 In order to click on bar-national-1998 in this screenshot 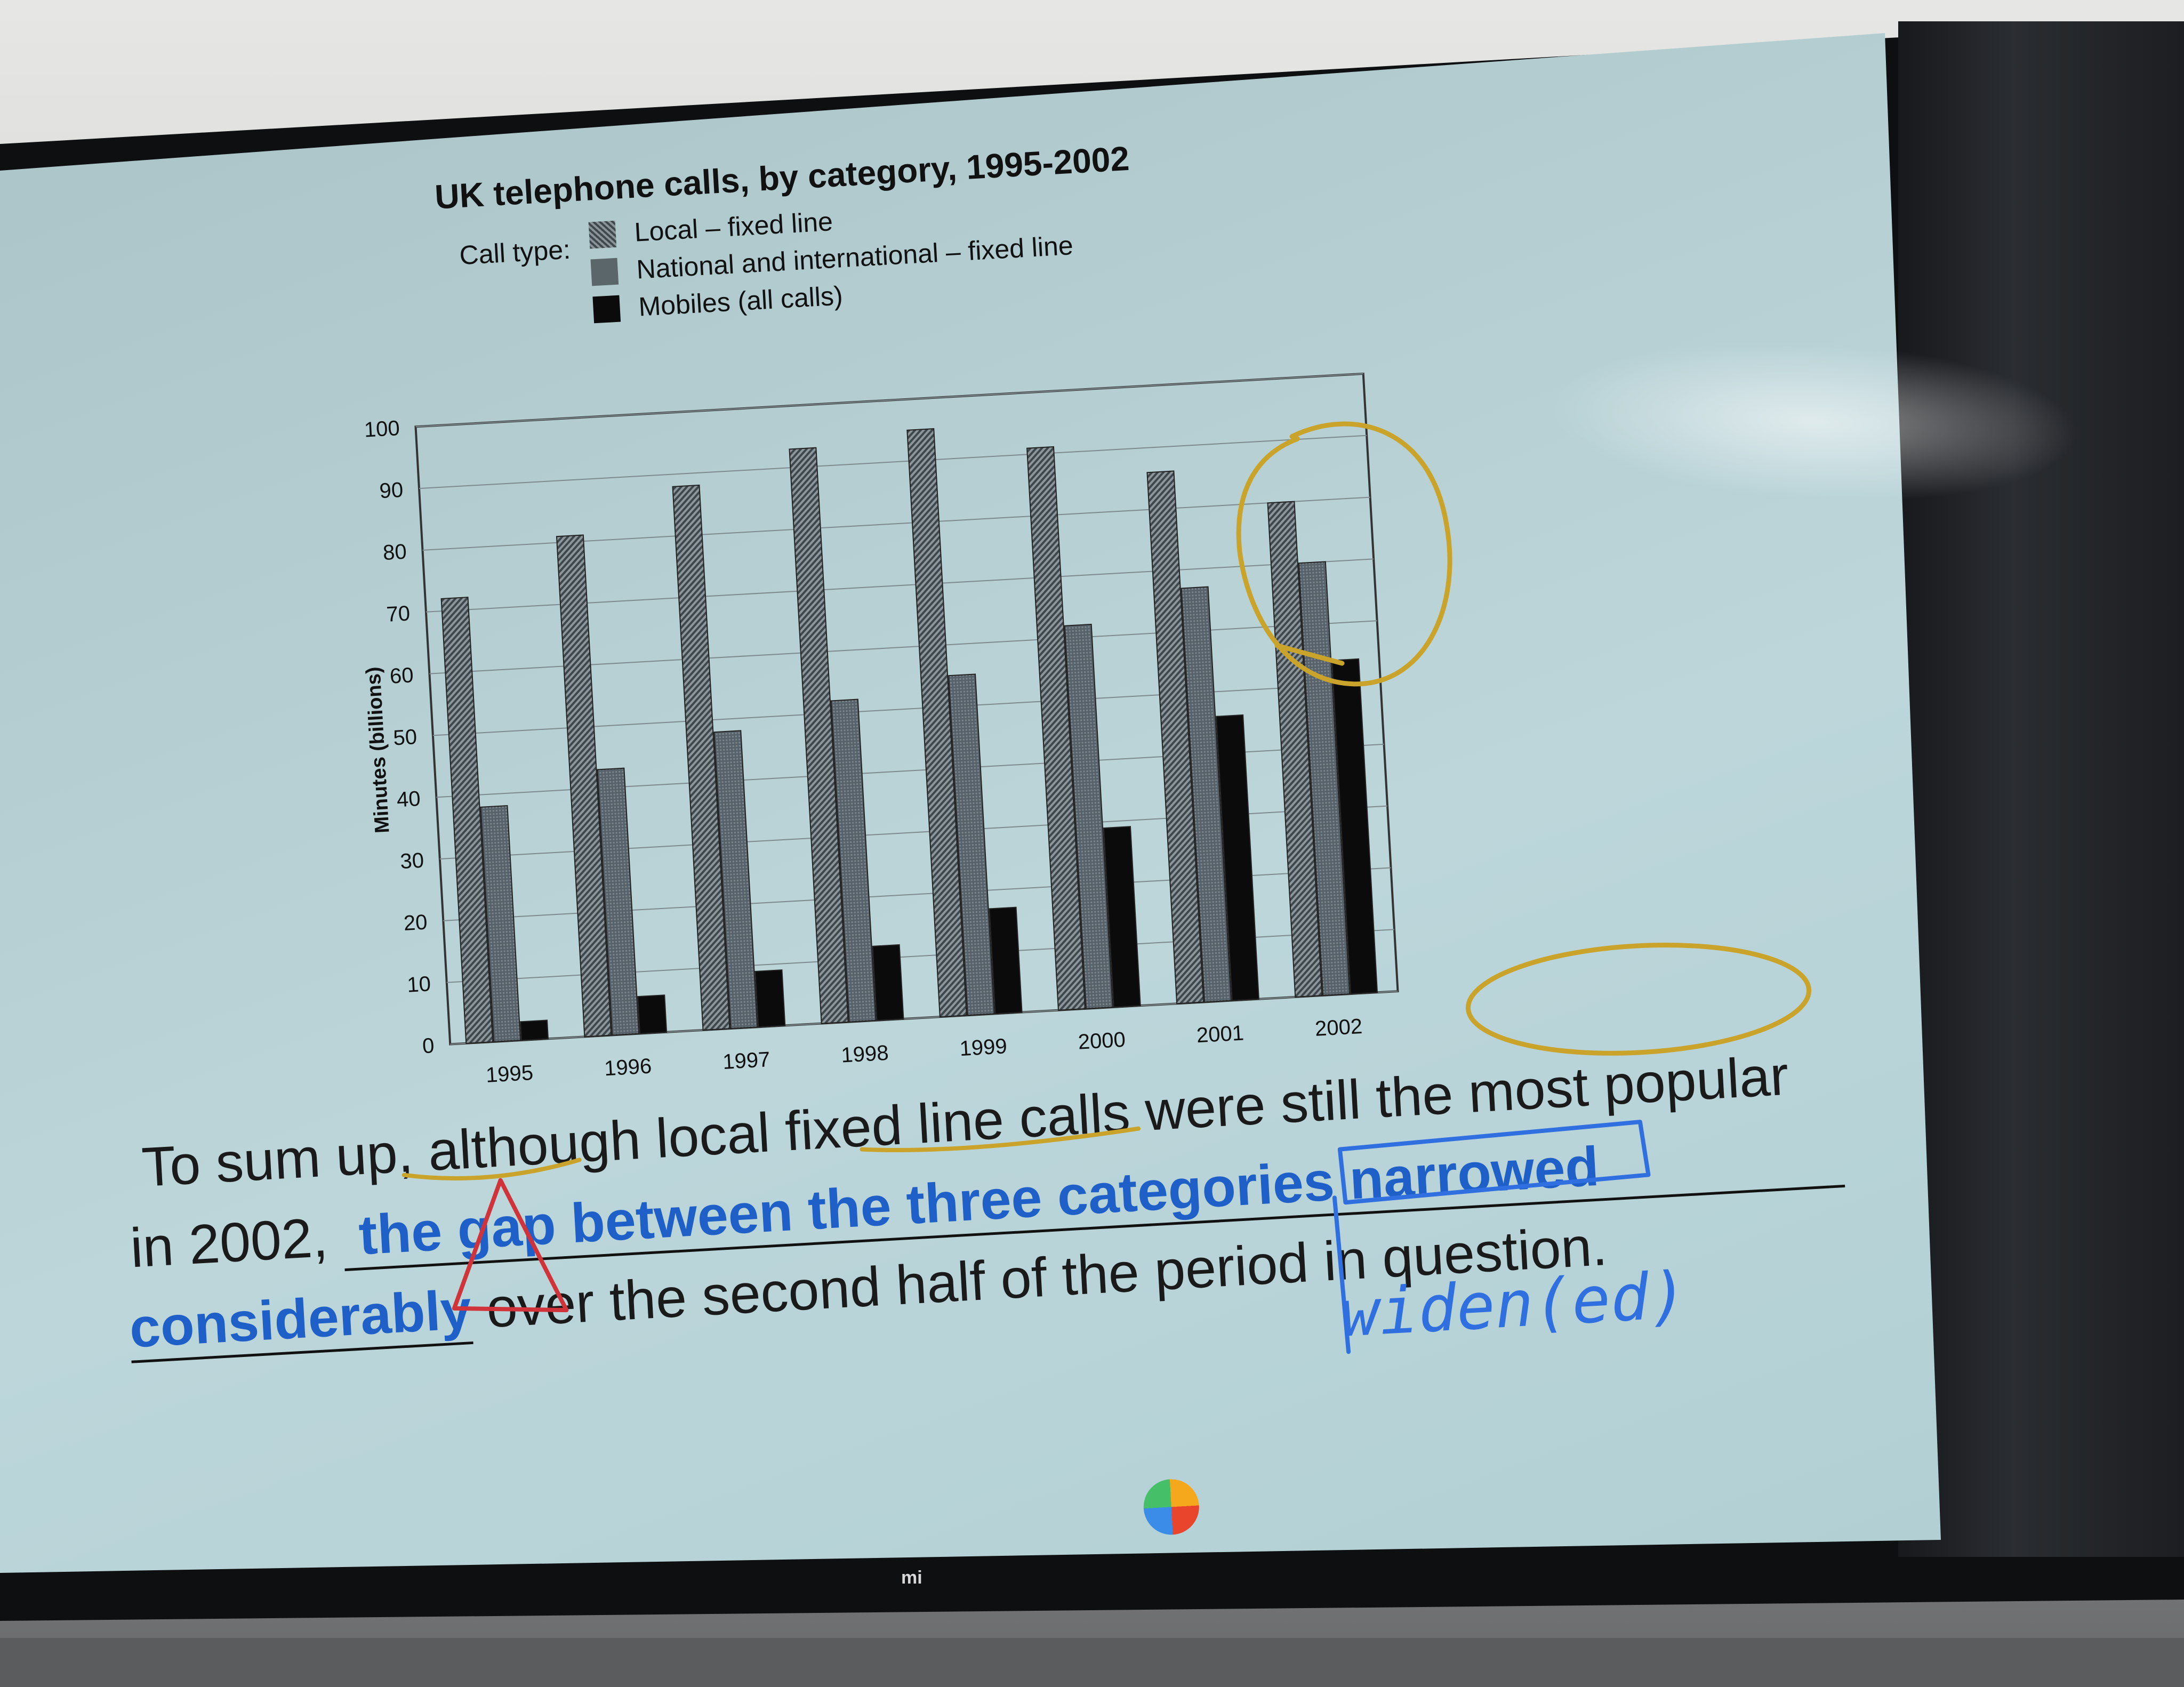, I will do `click(853, 860)`.